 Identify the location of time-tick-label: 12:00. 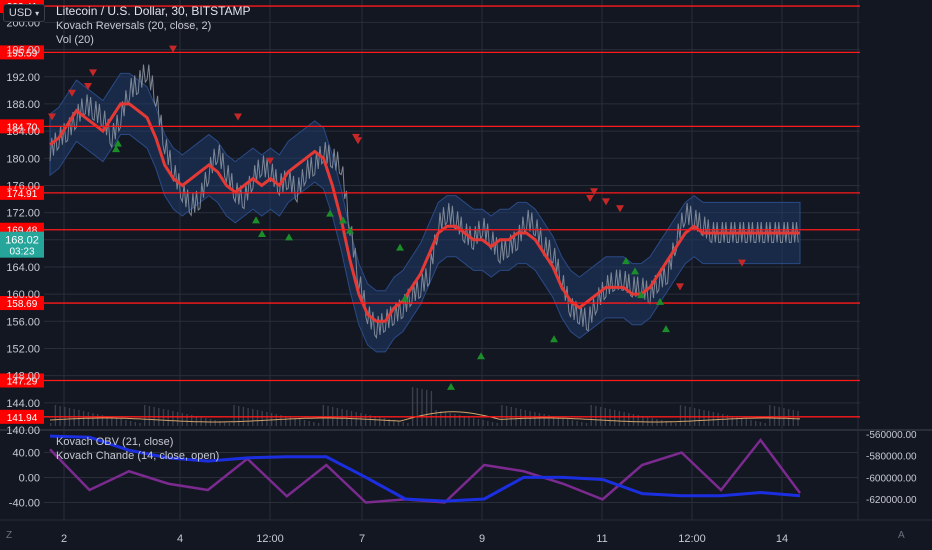
(692, 539).